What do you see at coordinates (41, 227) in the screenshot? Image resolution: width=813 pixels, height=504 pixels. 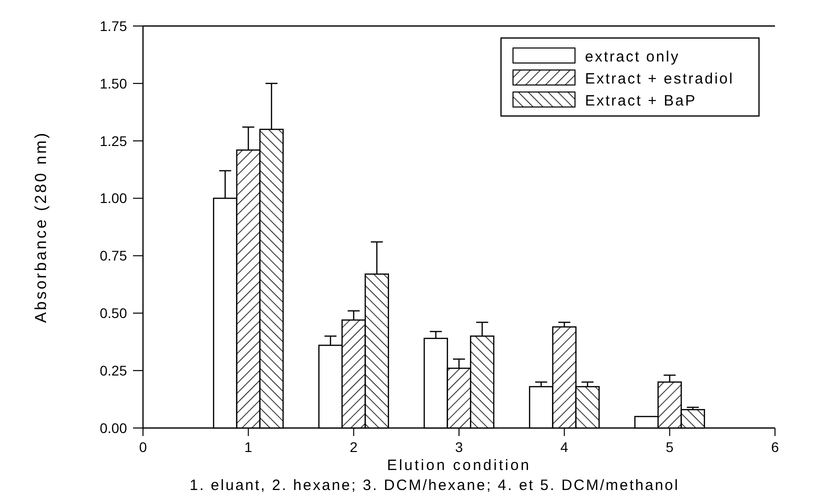 I see `y-axis-title: Absorbance (280 nm)` at bounding box center [41, 227].